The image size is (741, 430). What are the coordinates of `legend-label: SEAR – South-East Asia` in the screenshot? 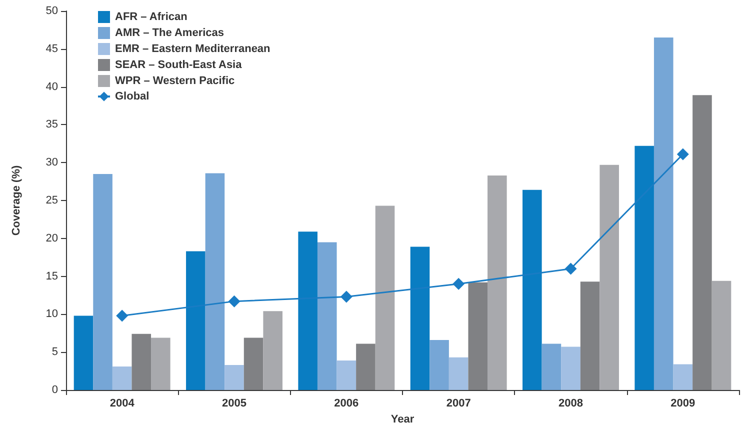 It's located at (179, 65).